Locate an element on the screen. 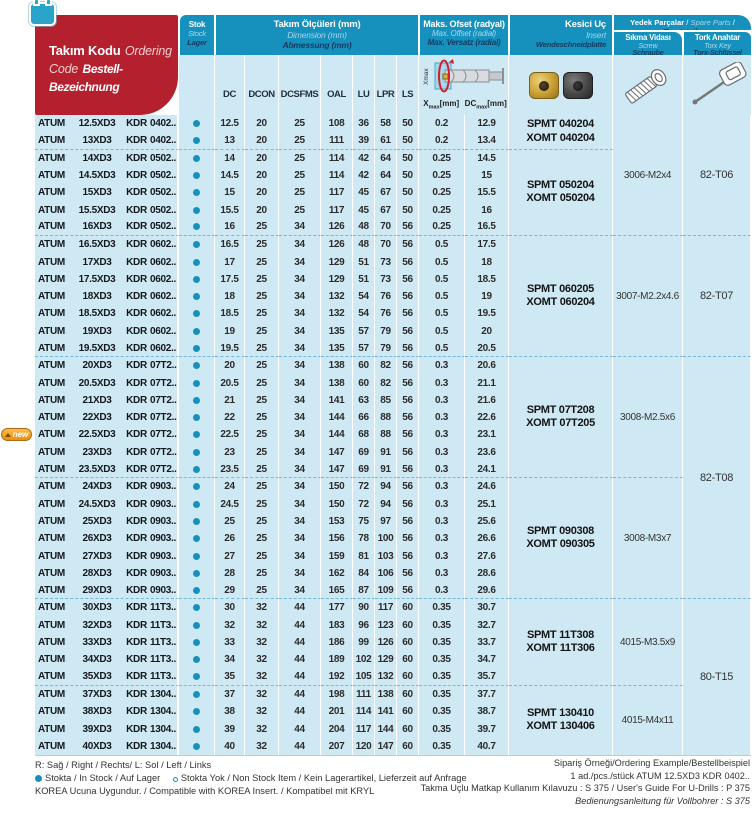 Image resolution: width=756 pixels, height=815 pixels. row-code-cell: ATUM 25XD3 KDR 0903.. is located at coordinates (107, 521).